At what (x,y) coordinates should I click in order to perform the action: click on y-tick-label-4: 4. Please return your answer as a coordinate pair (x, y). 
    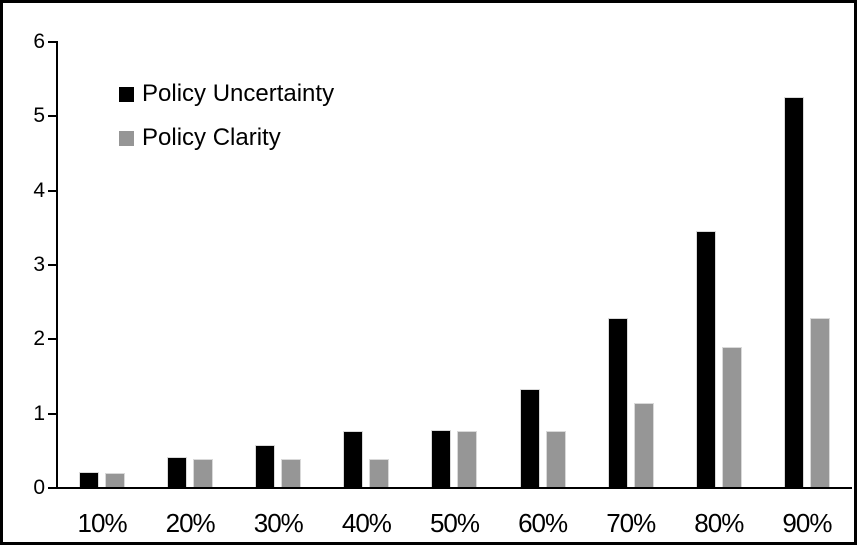
    Looking at the image, I should click on (39, 190).